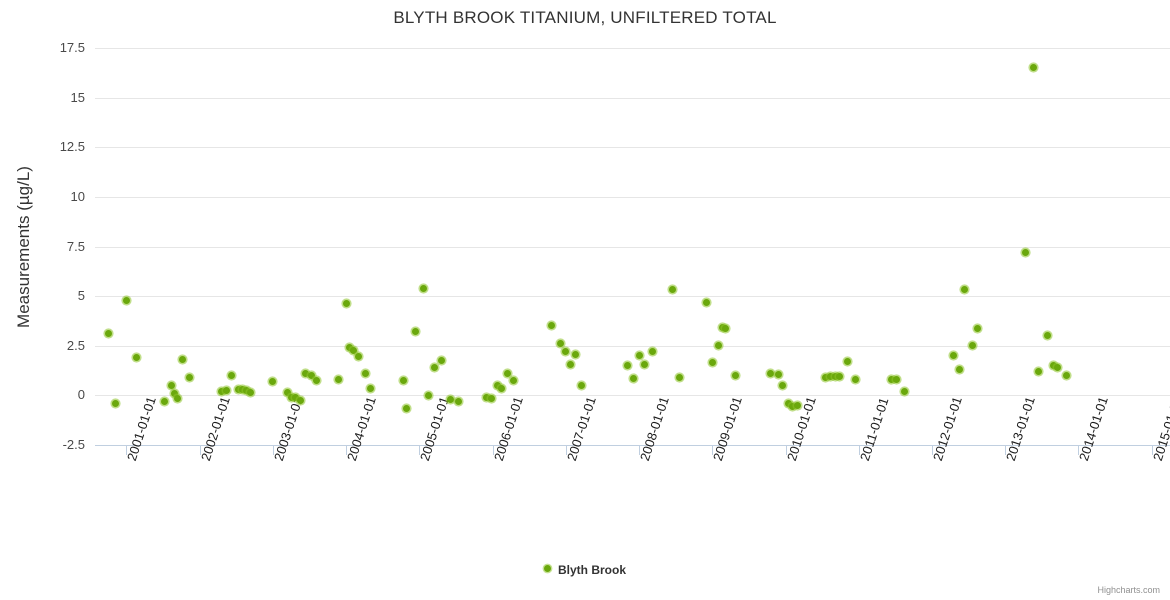 The width and height of the screenshot is (1170, 600). Describe the element at coordinates (591, 569) in the screenshot. I see `legend-item-label: Blyth Brook` at that location.